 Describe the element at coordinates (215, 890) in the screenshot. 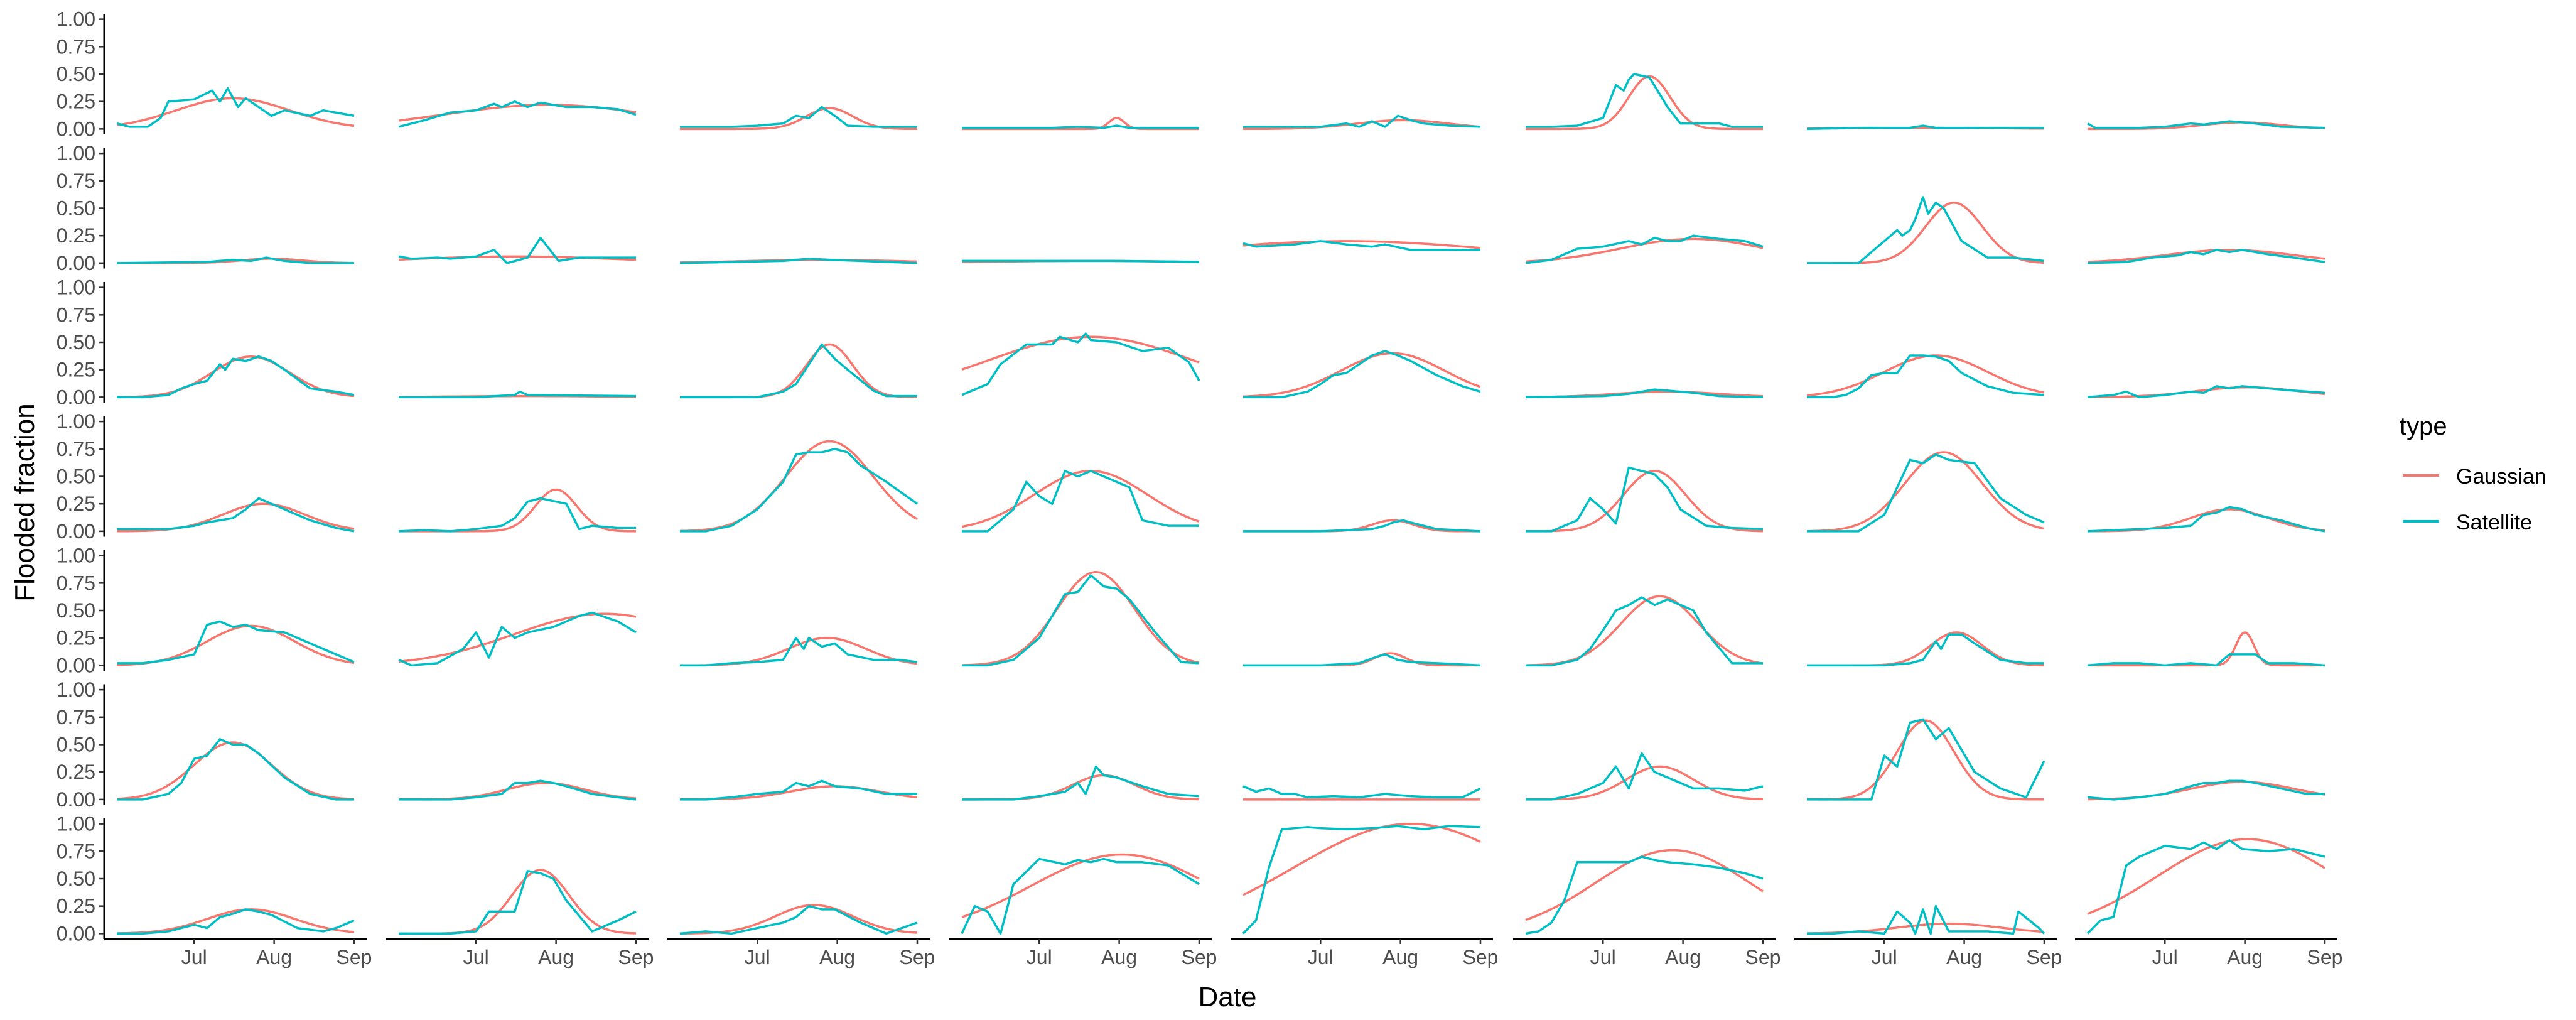

I see `facet-panel: 0.00 0.25 0.50 0.75 1.00 Jul Aug Sep` at that location.